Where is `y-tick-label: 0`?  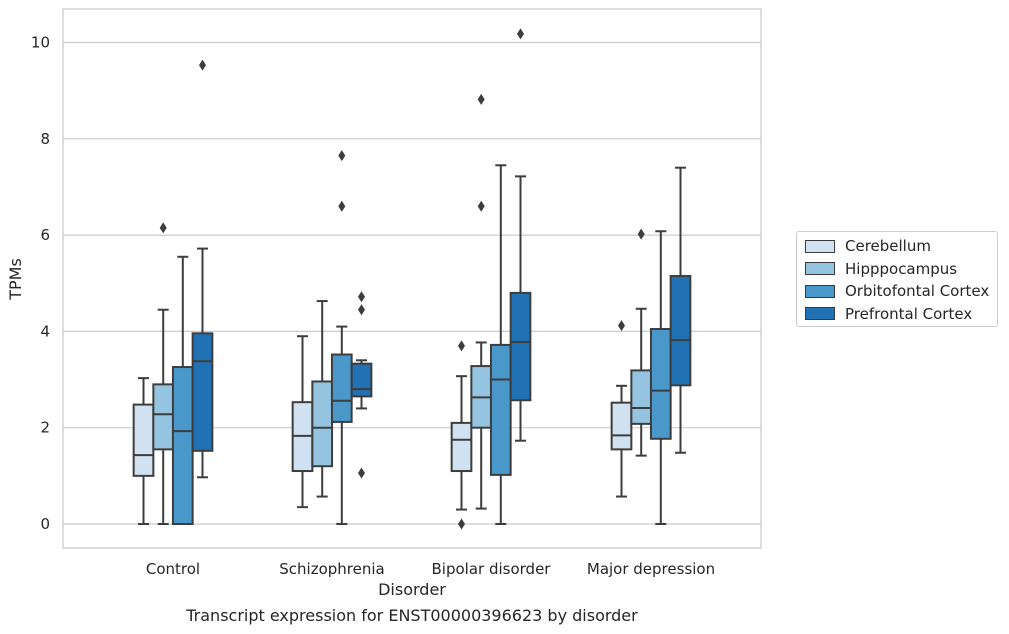
y-tick-label: 0 is located at coordinates (45, 524).